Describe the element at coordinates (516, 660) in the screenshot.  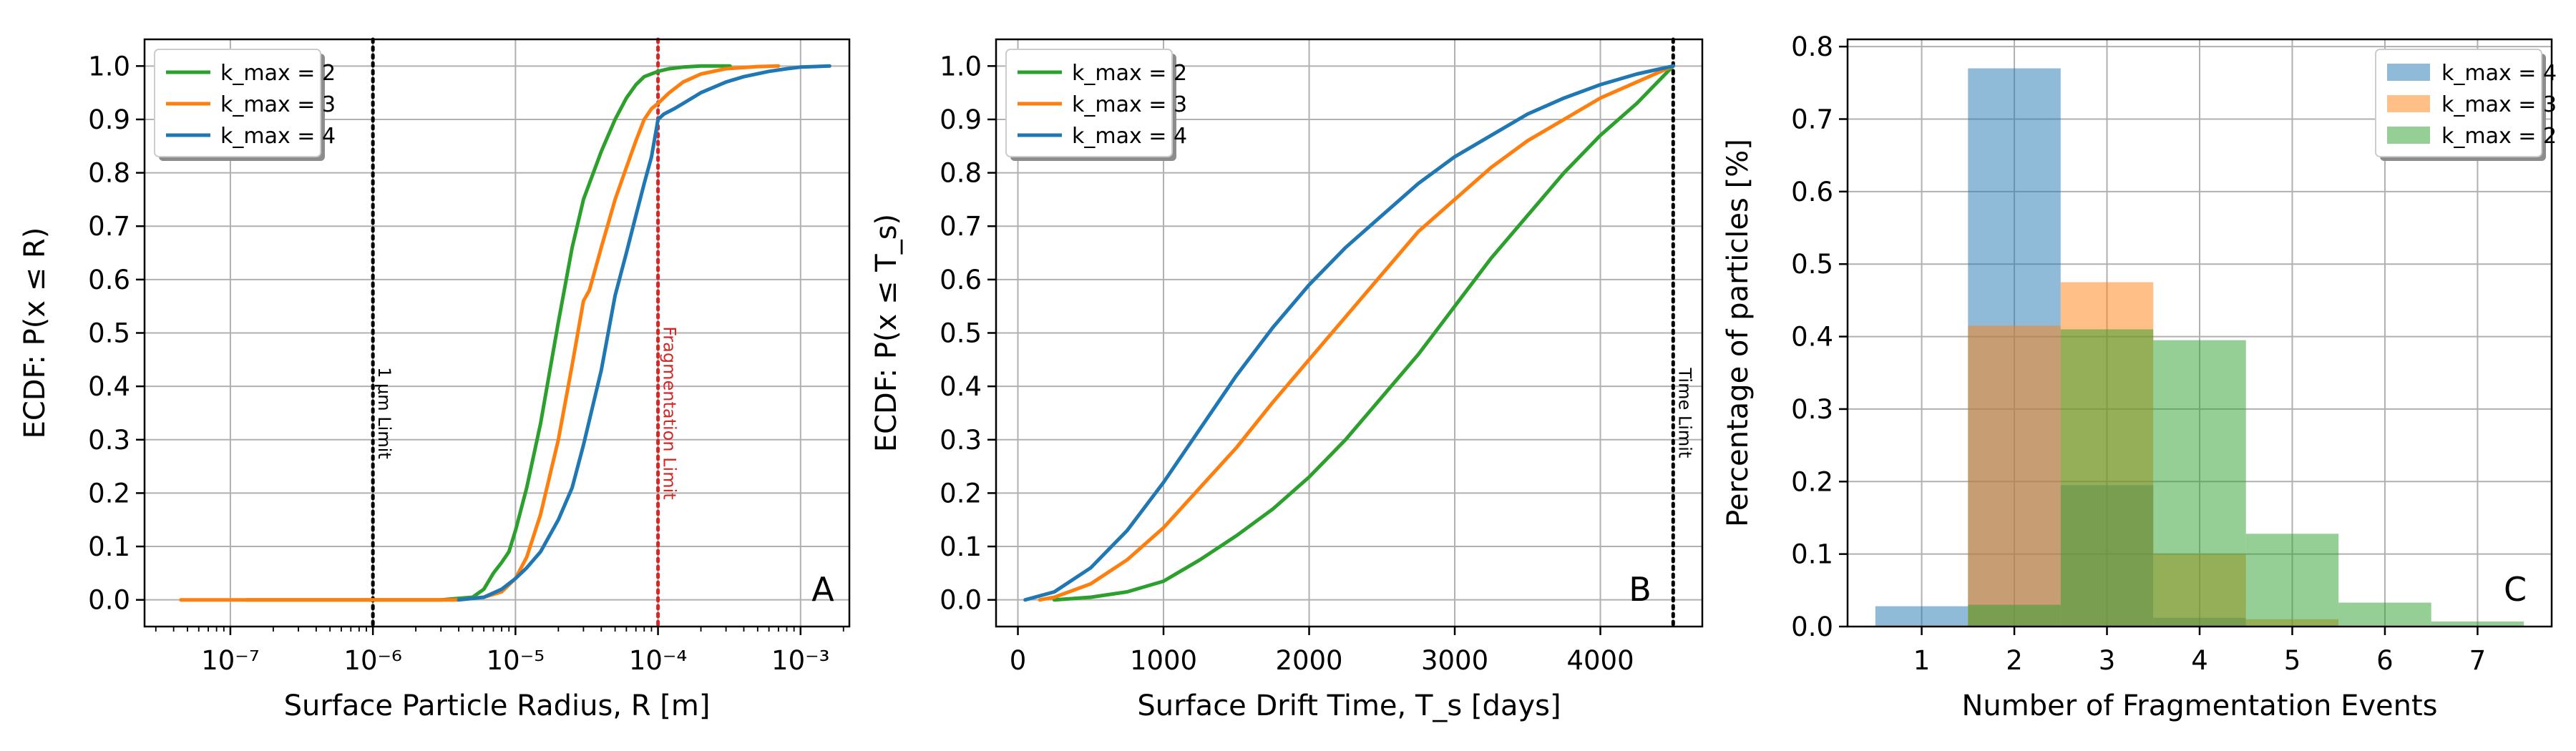
I see `x-tick-label: 10⁻⁵` at that location.